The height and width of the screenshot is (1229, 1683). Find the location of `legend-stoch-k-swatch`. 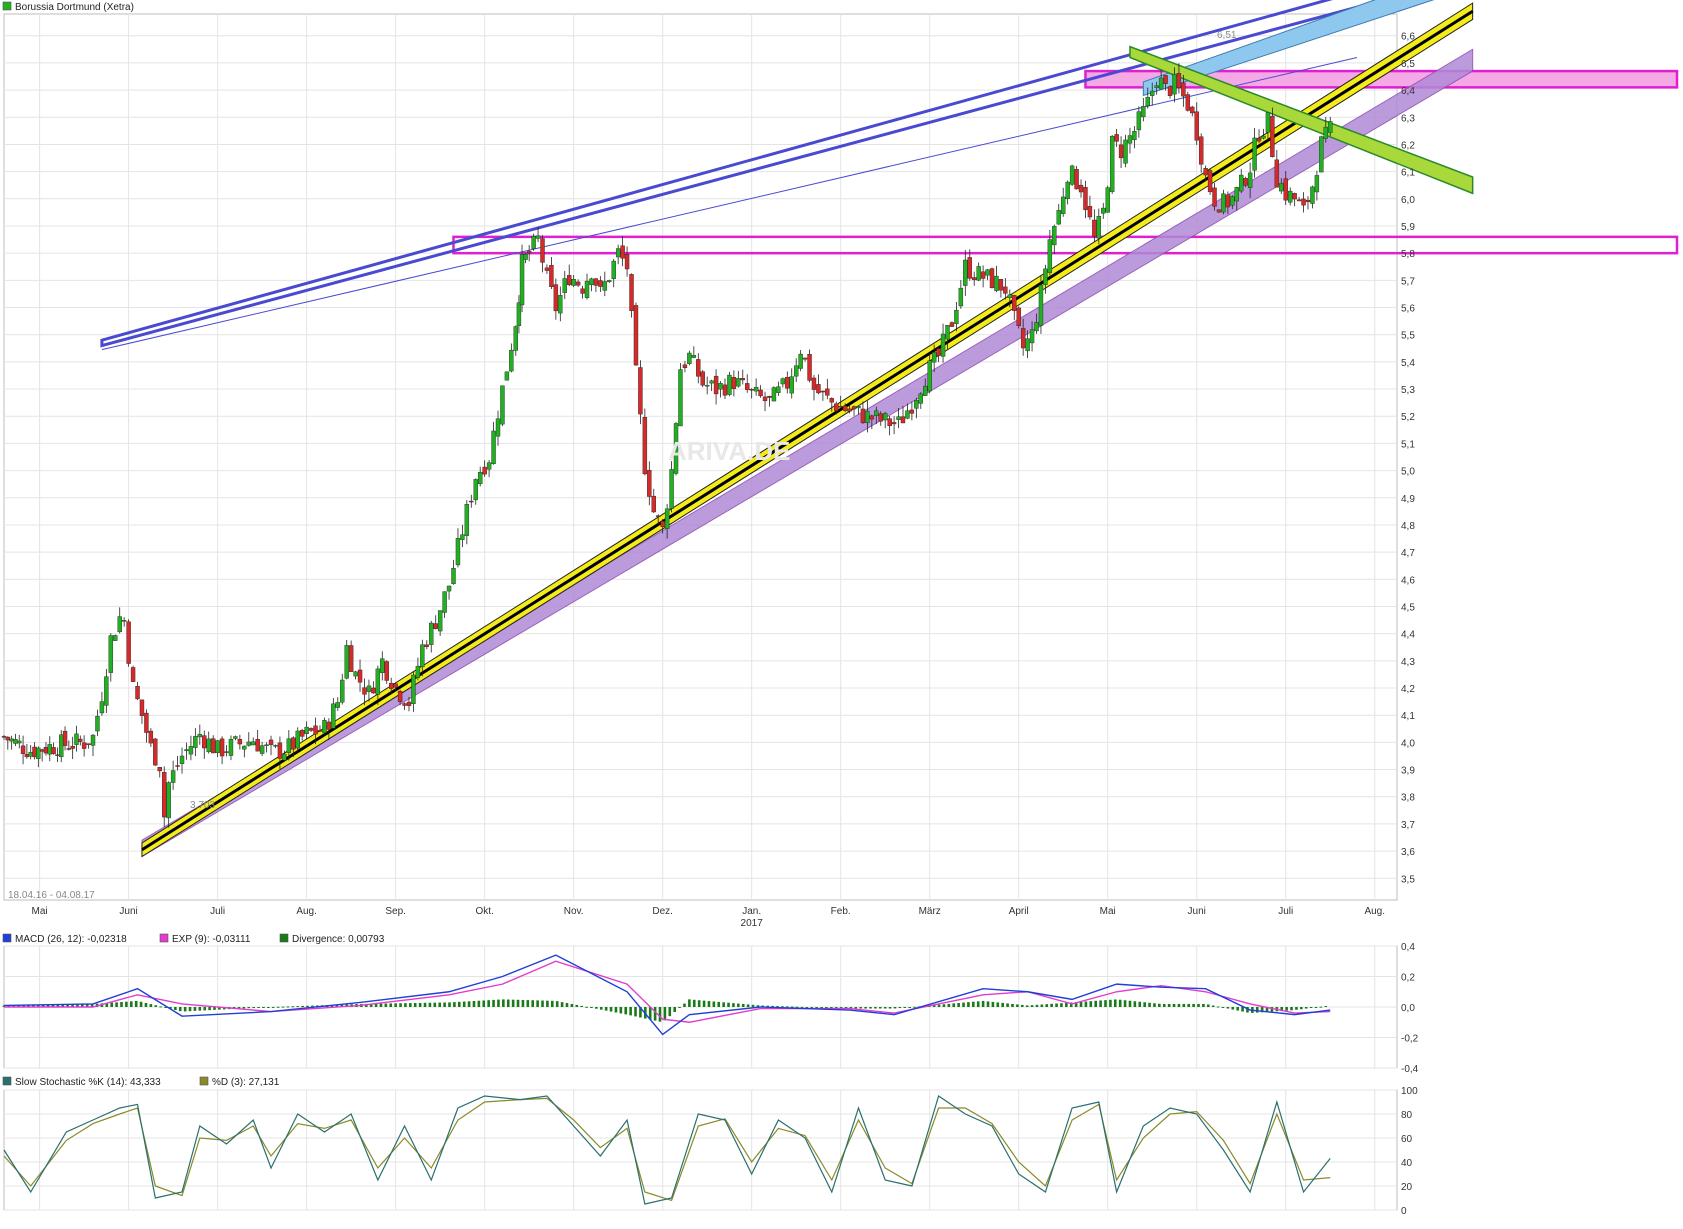

legend-stoch-k-swatch is located at coordinates (7, 1081).